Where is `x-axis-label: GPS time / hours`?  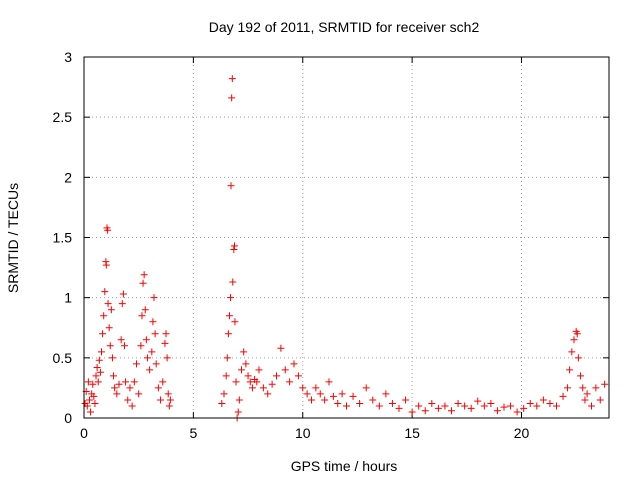 x-axis-label: GPS time / hours is located at coordinates (344, 466).